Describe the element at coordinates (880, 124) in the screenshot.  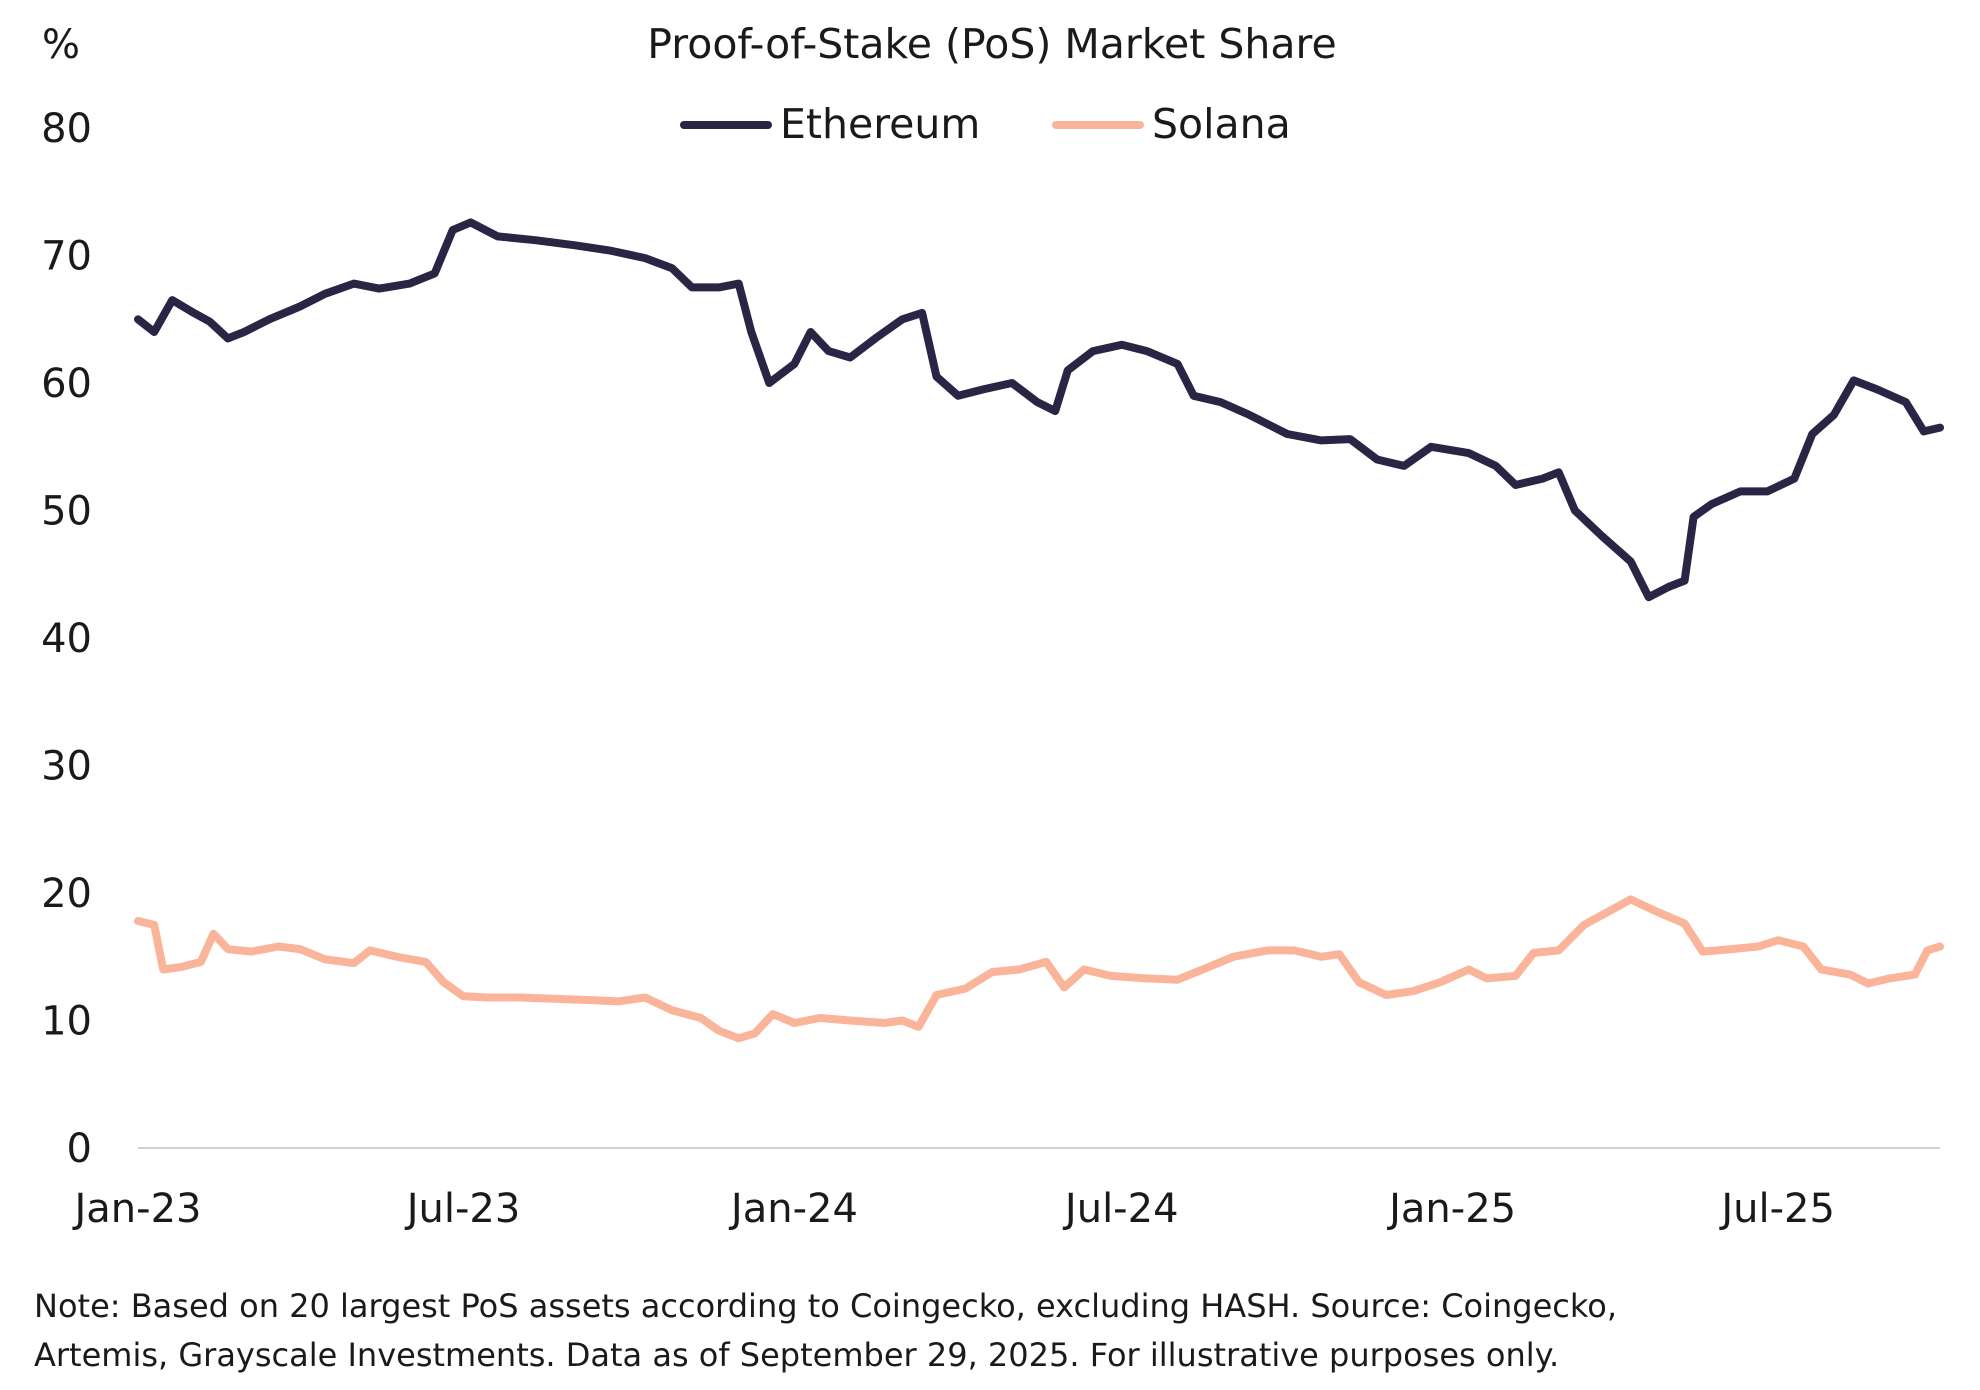
I see `legend-label-ethereum: Ethereum` at that location.